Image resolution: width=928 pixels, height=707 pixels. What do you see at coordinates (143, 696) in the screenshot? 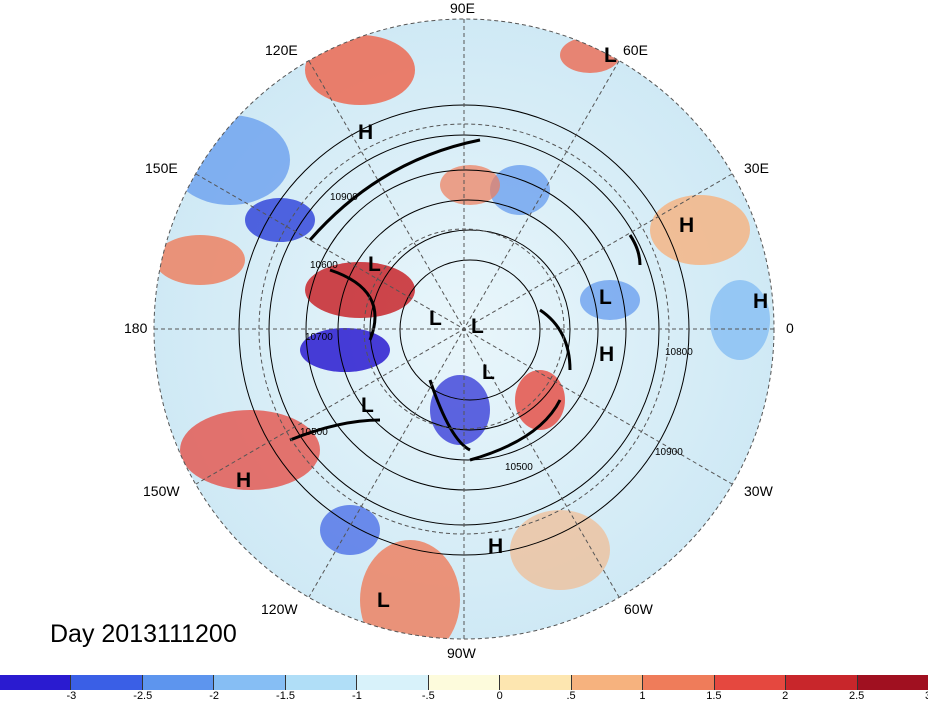
I see `colorbar-tick-label: -2.5` at bounding box center [143, 696].